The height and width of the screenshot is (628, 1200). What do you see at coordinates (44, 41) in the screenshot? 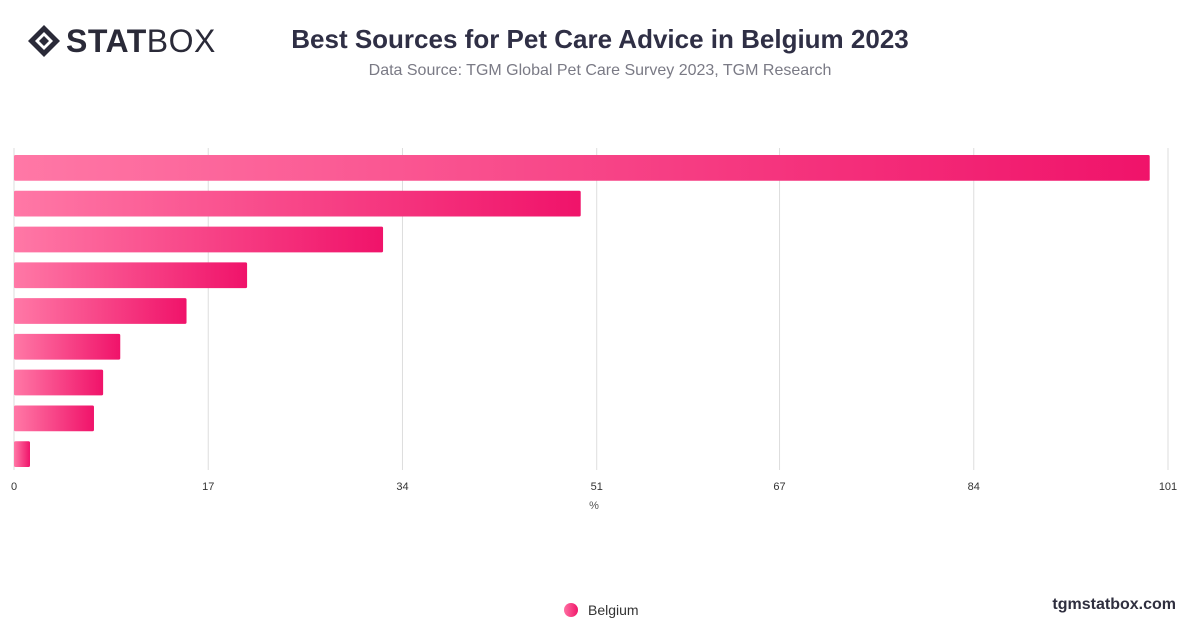
I see `statbox-logo-icon` at bounding box center [44, 41].